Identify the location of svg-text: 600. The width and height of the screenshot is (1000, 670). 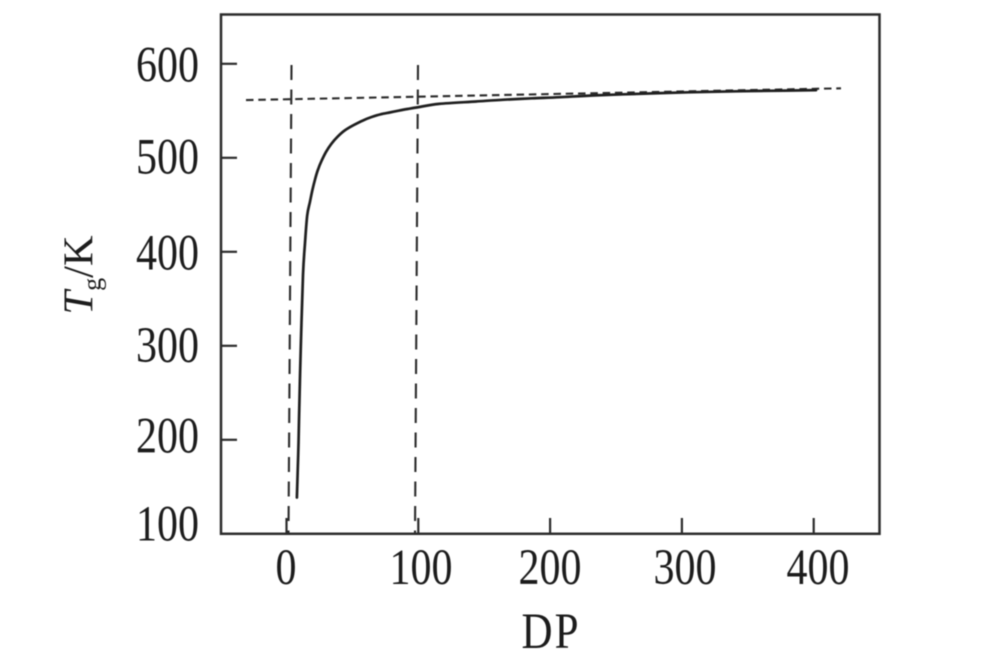
(167, 65).